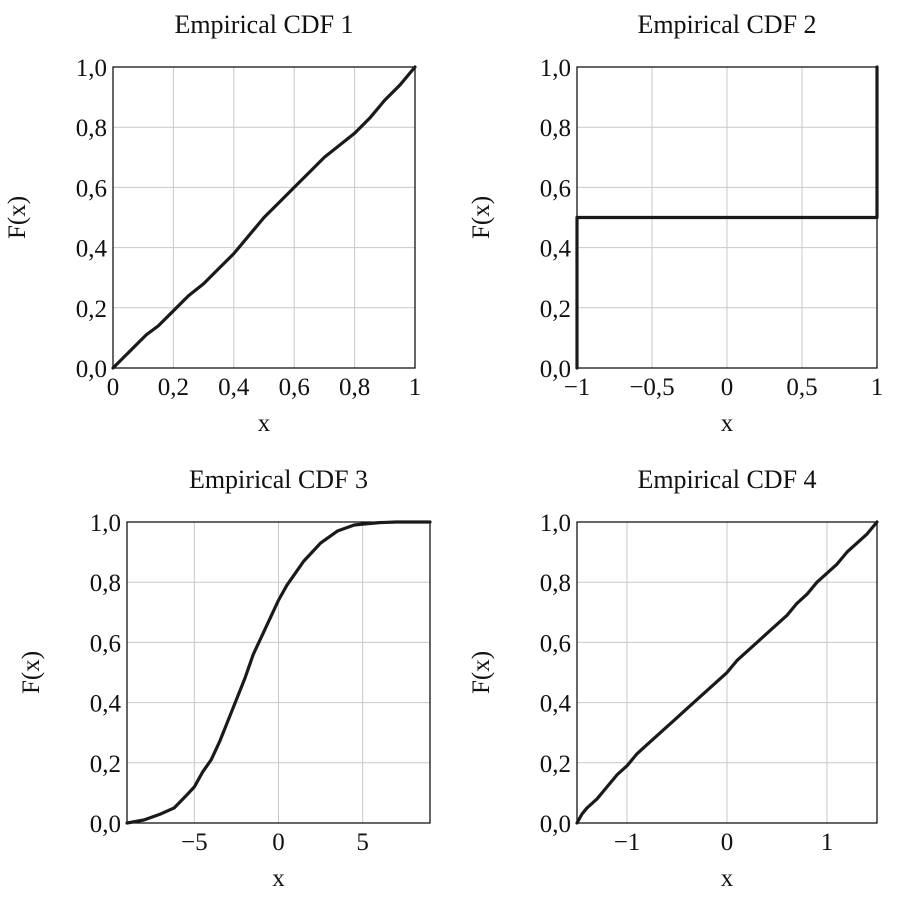 This screenshot has width=897, height=898. Describe the element at coordinates (234, 387) in the screenshot. I see `x-tick-label: 0,4` at that location.